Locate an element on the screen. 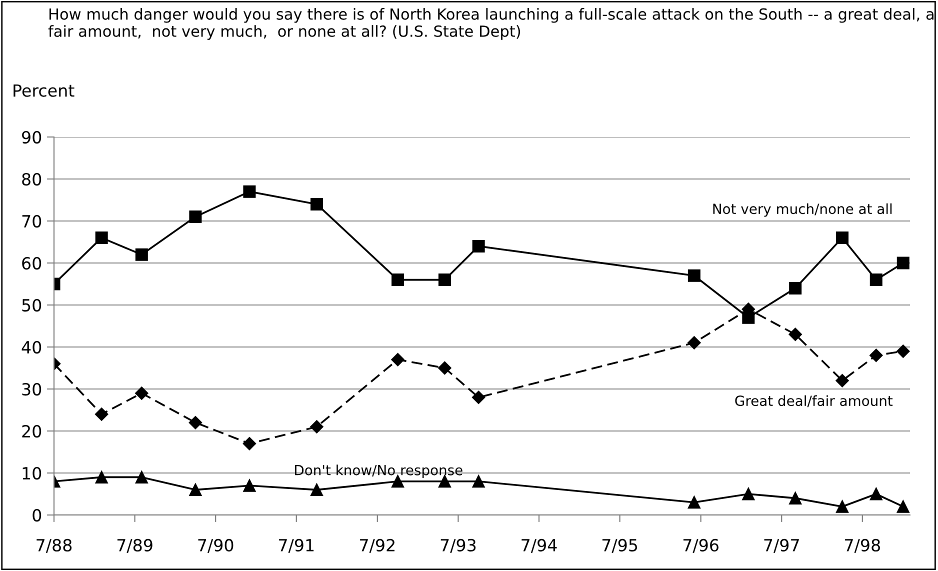 This screenshot has width=938, height=571. x-tick-label: 7/92 is located at coordinates (377, 545).